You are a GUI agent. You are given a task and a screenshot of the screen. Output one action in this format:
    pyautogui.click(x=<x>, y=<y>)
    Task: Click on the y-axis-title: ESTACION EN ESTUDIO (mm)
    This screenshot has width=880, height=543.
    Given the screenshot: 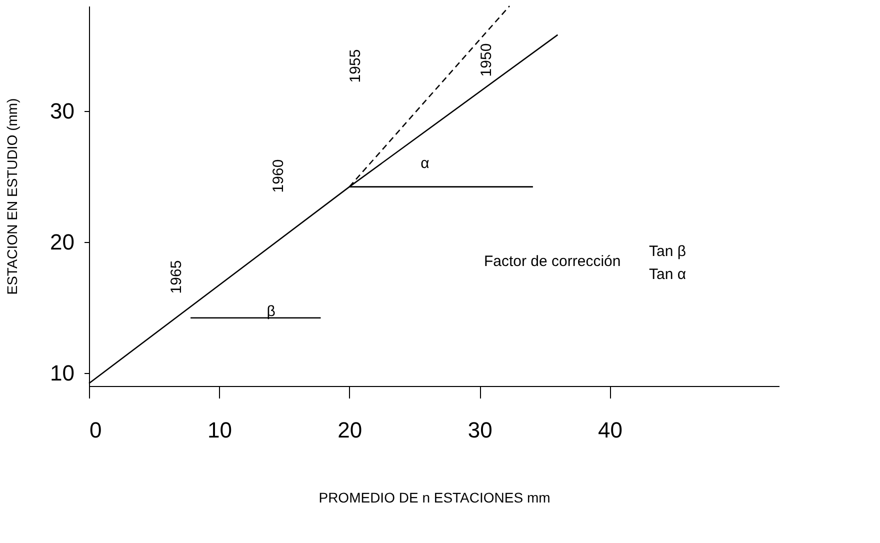 What is the action you would take?
    pyautogui.click(x=12, y=196)
    